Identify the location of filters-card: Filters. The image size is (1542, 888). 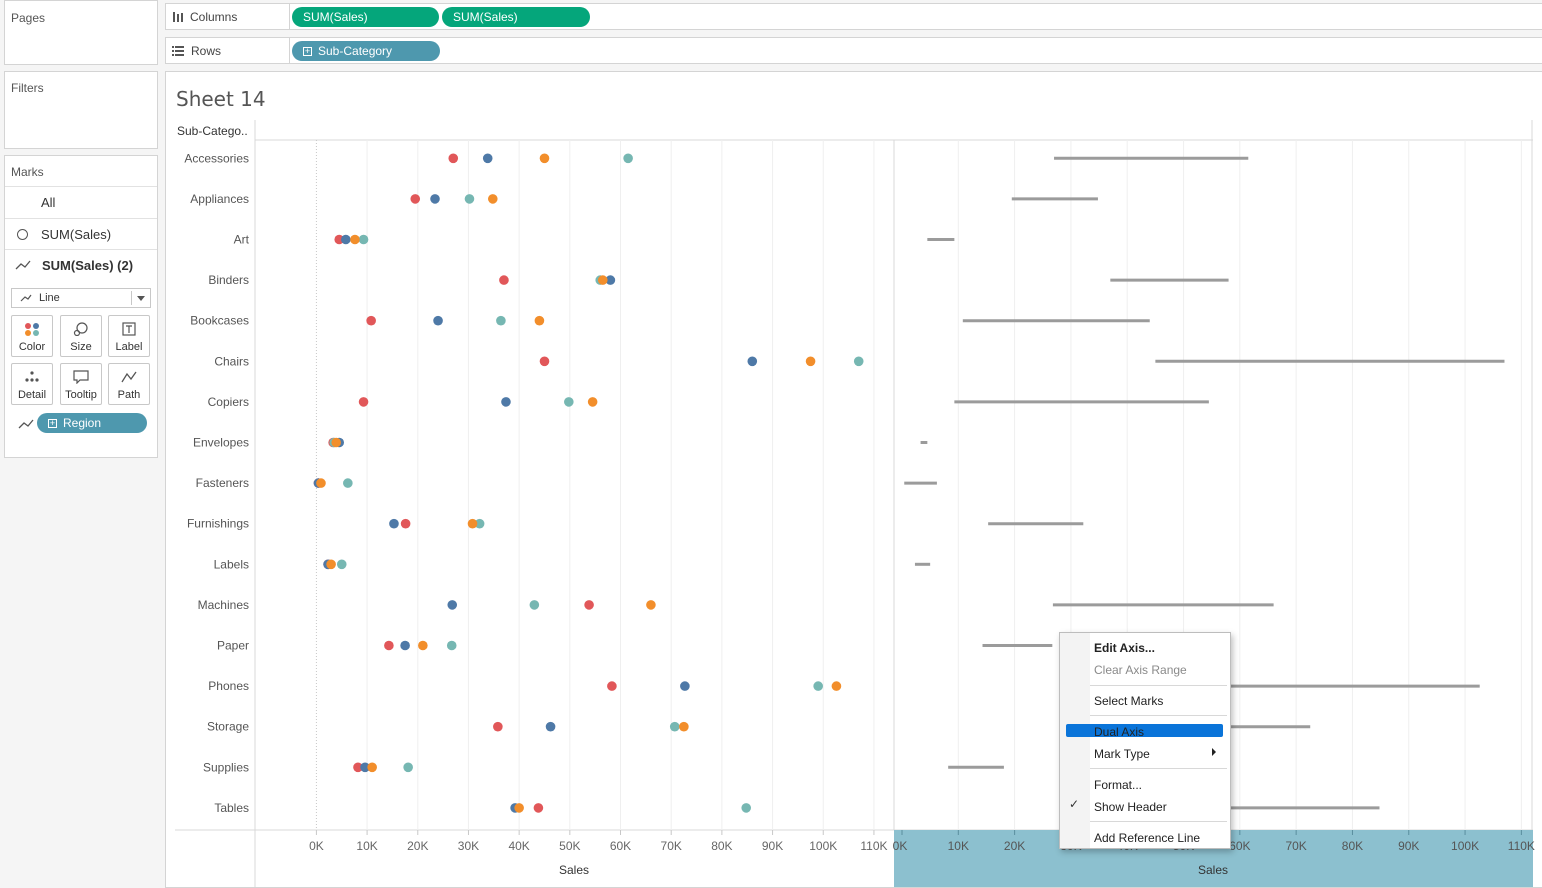
(81, 110).